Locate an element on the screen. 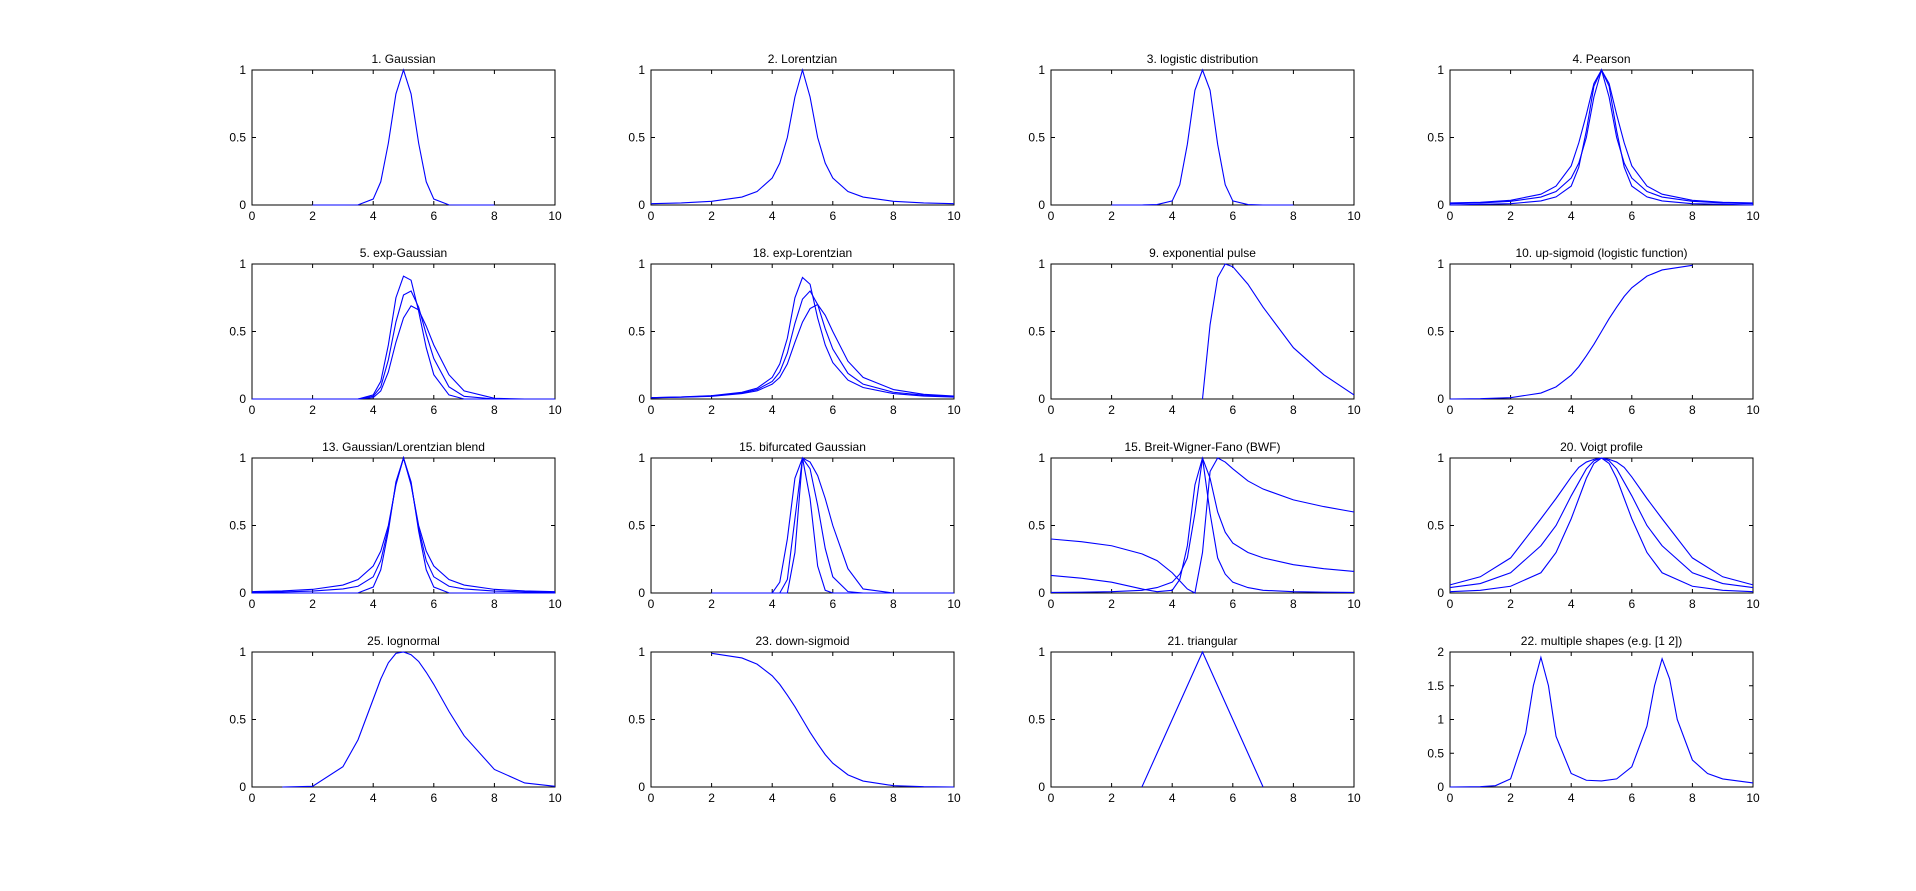  subplot: 3. logistic distribution 0 2 4 6 8 10 0 0.5 1 is located at coordinates (1194, 137).